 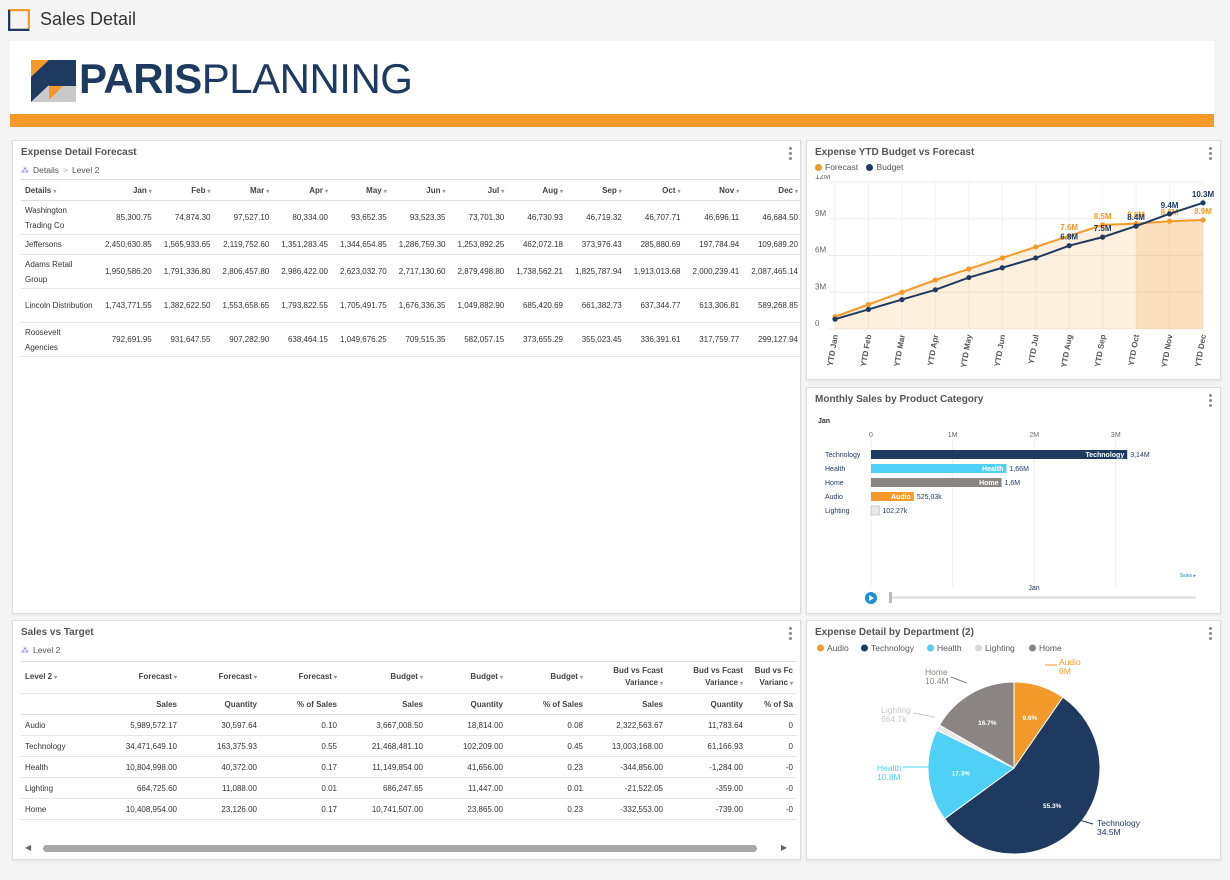 What do you see at coordinates (126, 190) in the screenshot?
I see `column-header: Jan ▾` at bounding box center [126, 190].